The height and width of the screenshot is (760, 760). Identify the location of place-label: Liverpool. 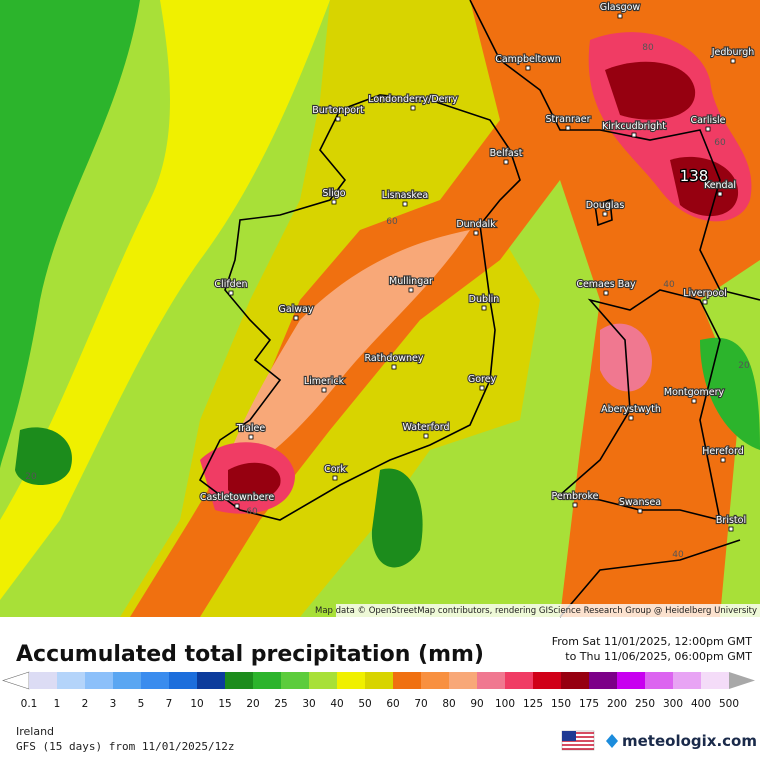
(705, 293).